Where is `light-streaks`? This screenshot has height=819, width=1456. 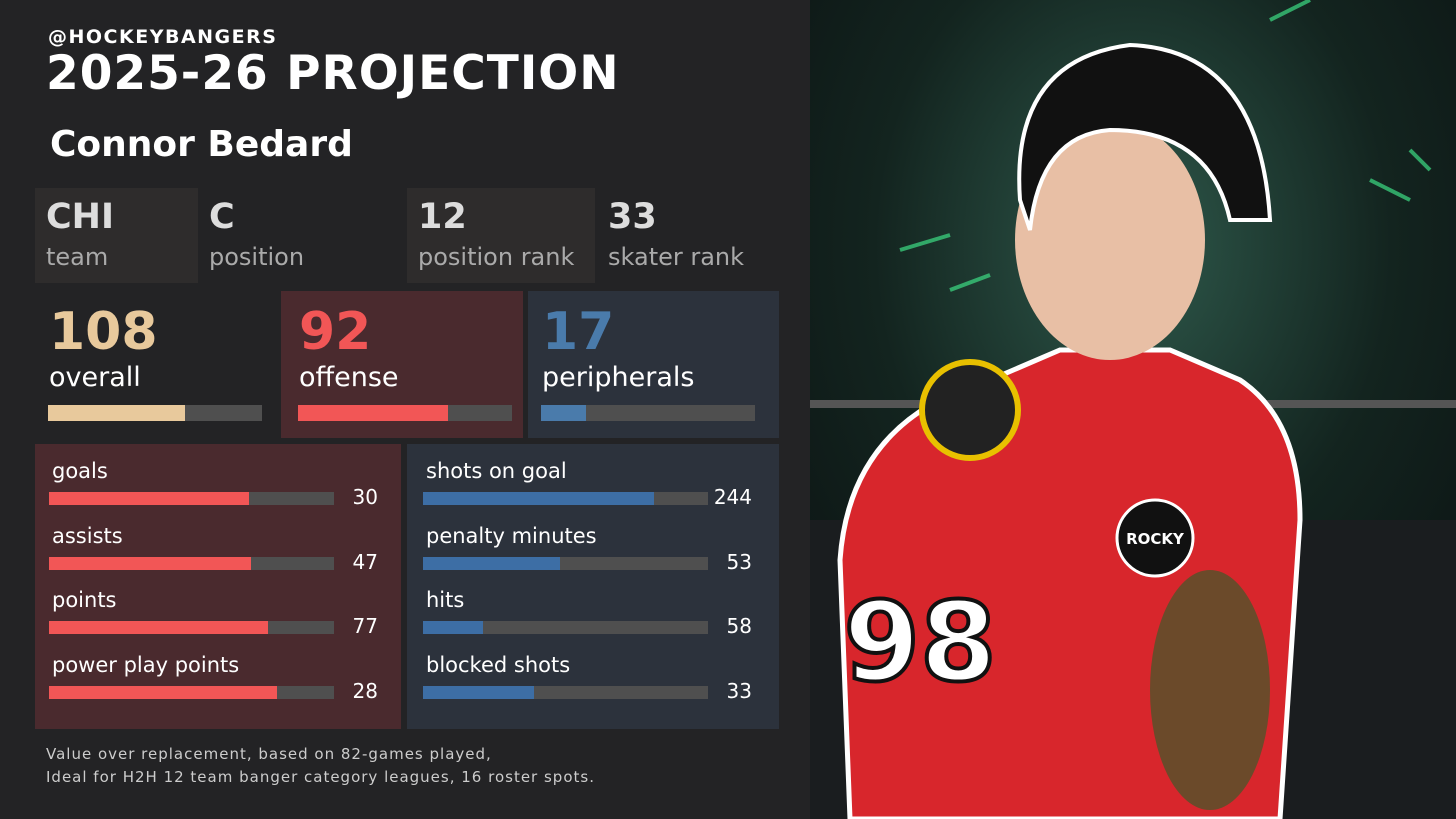 light-streaks is located at coordinates (1165, 146).